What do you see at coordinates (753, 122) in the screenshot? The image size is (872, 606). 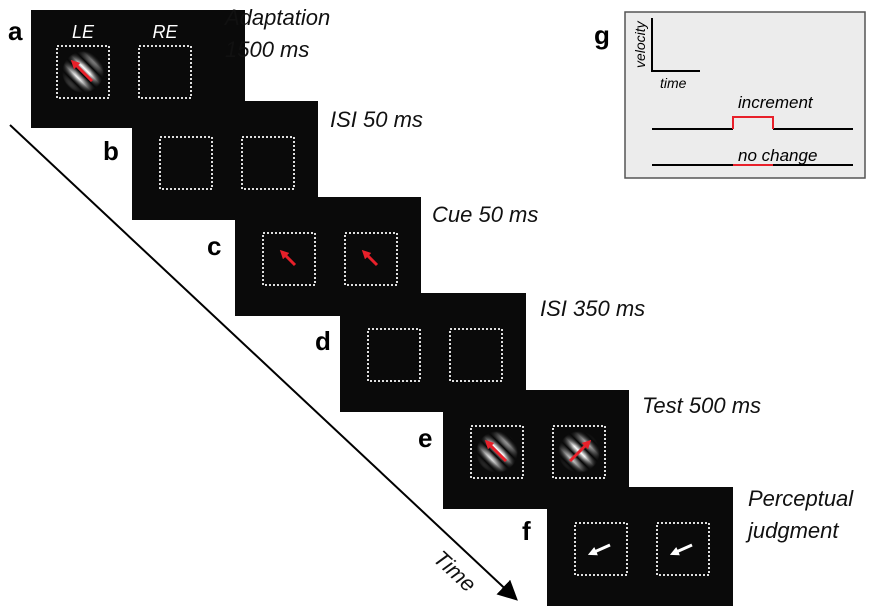 I see `increment-pulse` at bounding box center [753, 122].